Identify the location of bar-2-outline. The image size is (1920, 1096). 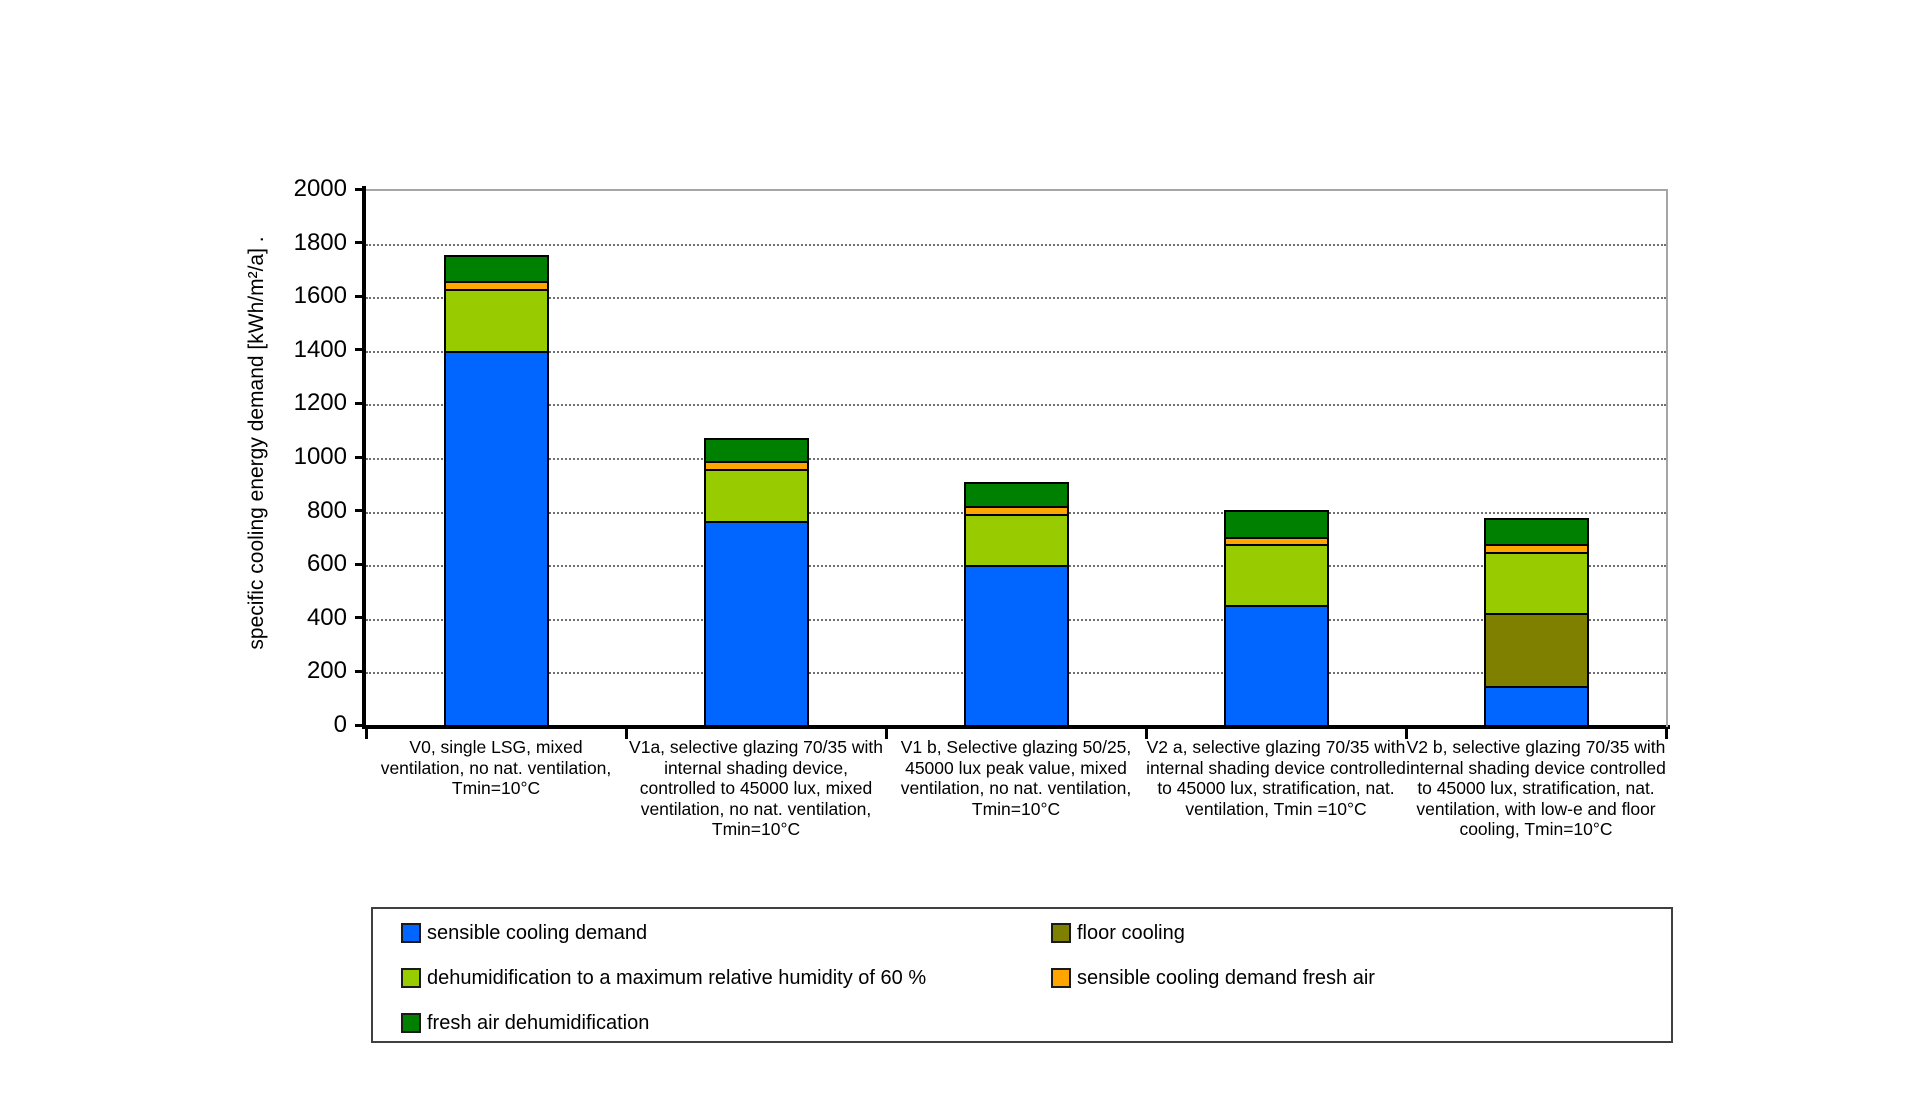
(1016, 604).